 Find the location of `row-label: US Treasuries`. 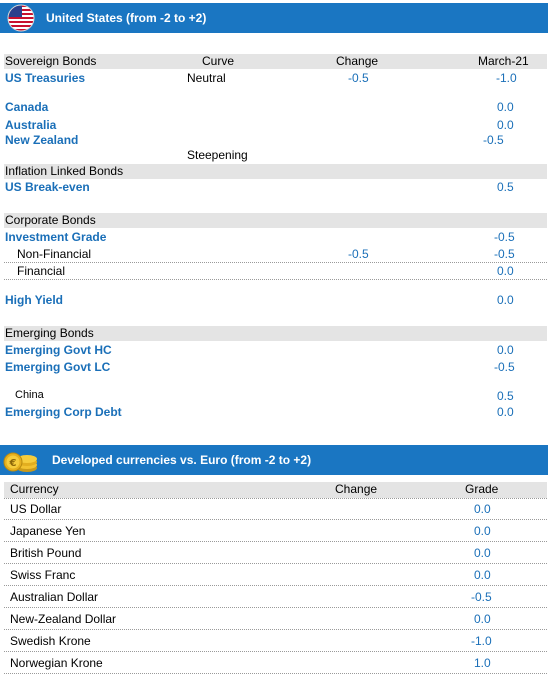

row-label: US Treasuries is located at coordinates (45, 78).